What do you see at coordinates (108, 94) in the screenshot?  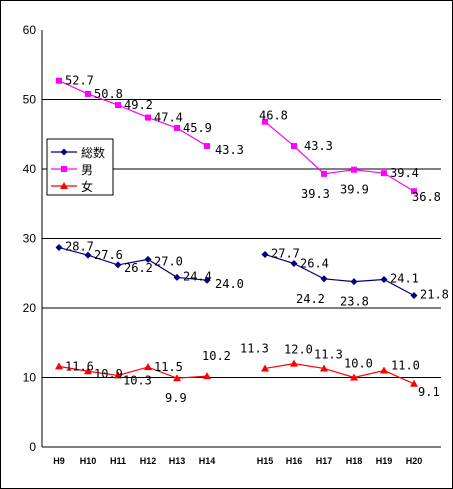 I see `data-label: 50.8` at bounding box center [108, 94].